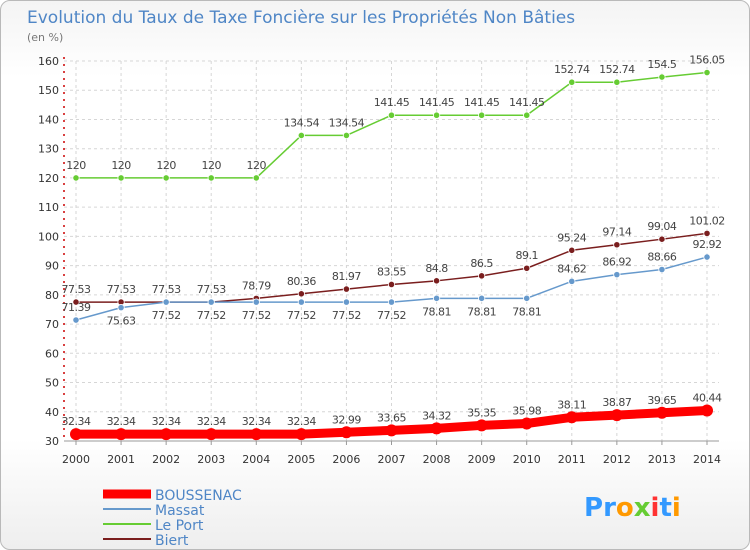 Image resolution: width=750 pixels, height=550 pixels. Describe the element at coordinates (211, 459) in the screenshot. I see `x-tick-label: 2003` at that location.